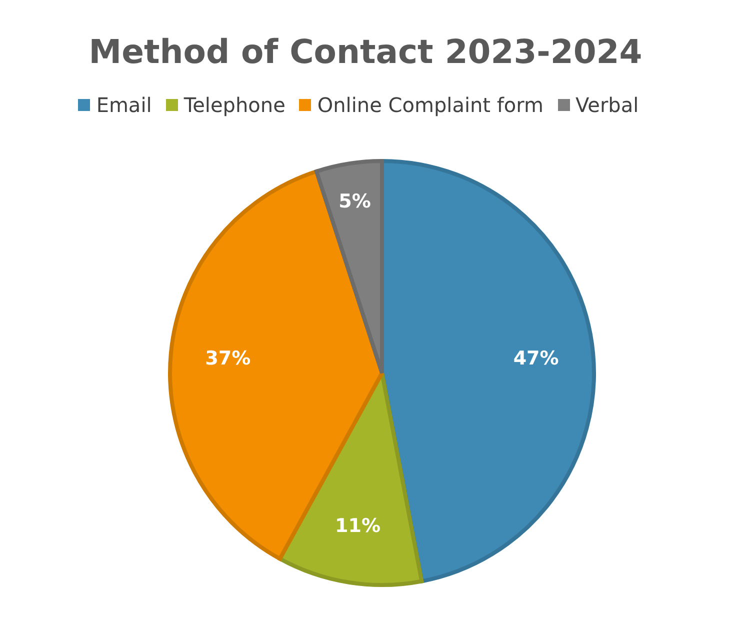 This screenshot has width=731, height=628. What do you see at coordinates (536, 358) in the screenshot?
I see `data-label: 47%` at bounding box center [536, 358].